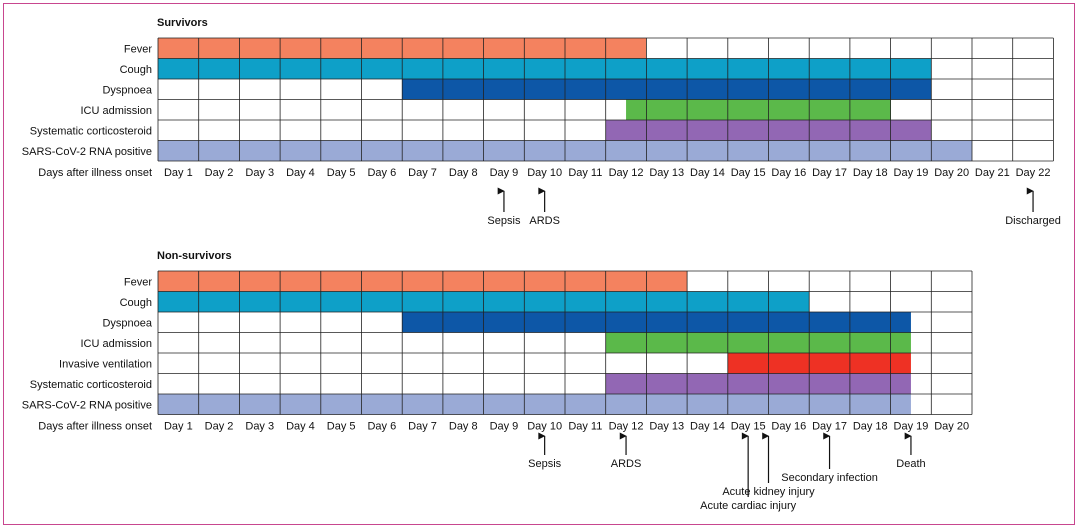  Describe the element at coordinates (748, 506) in the screenshot. I see `event-label: Acute cardiac injury` at that location.